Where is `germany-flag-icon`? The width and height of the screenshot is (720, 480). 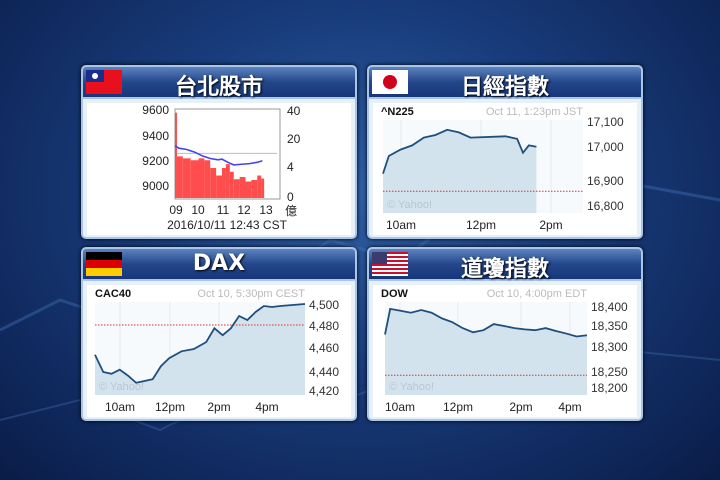 germany-flag-icon is located at coordinates (104, 264).